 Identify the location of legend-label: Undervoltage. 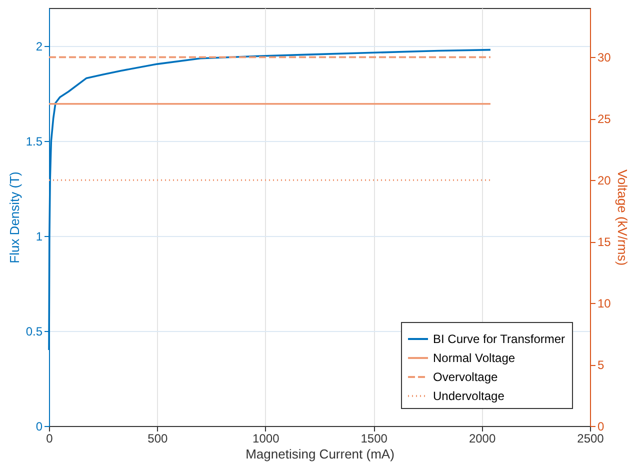
(469, 396).